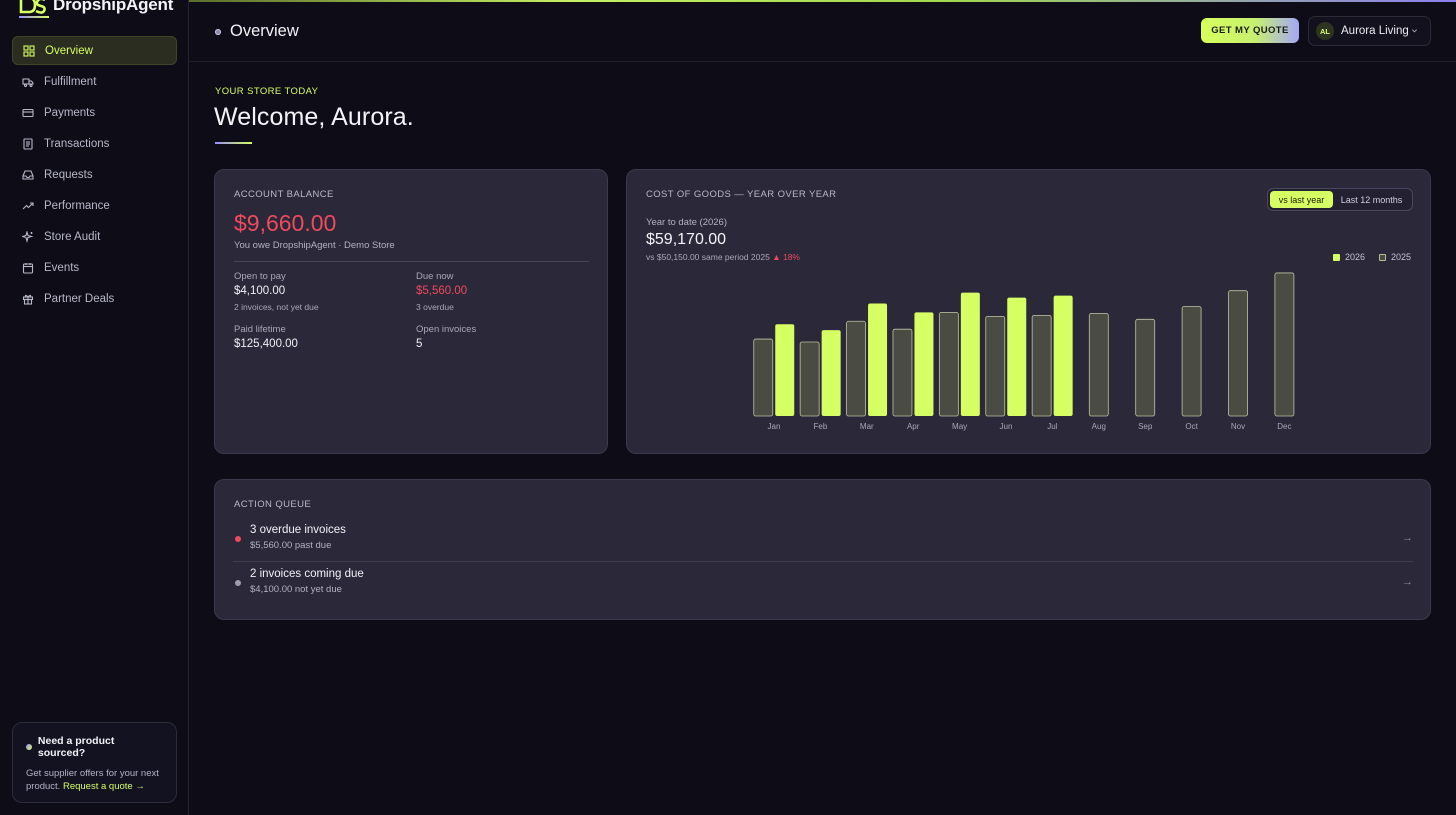 Image resolution: width=1456 pixels, height=815 pixels. What do you see at coordinates (741, 194) in the screenshot?
I see `chart-label: COST OF GOODS — YEAR OVER YEAR` at bounding box center [741, 194].